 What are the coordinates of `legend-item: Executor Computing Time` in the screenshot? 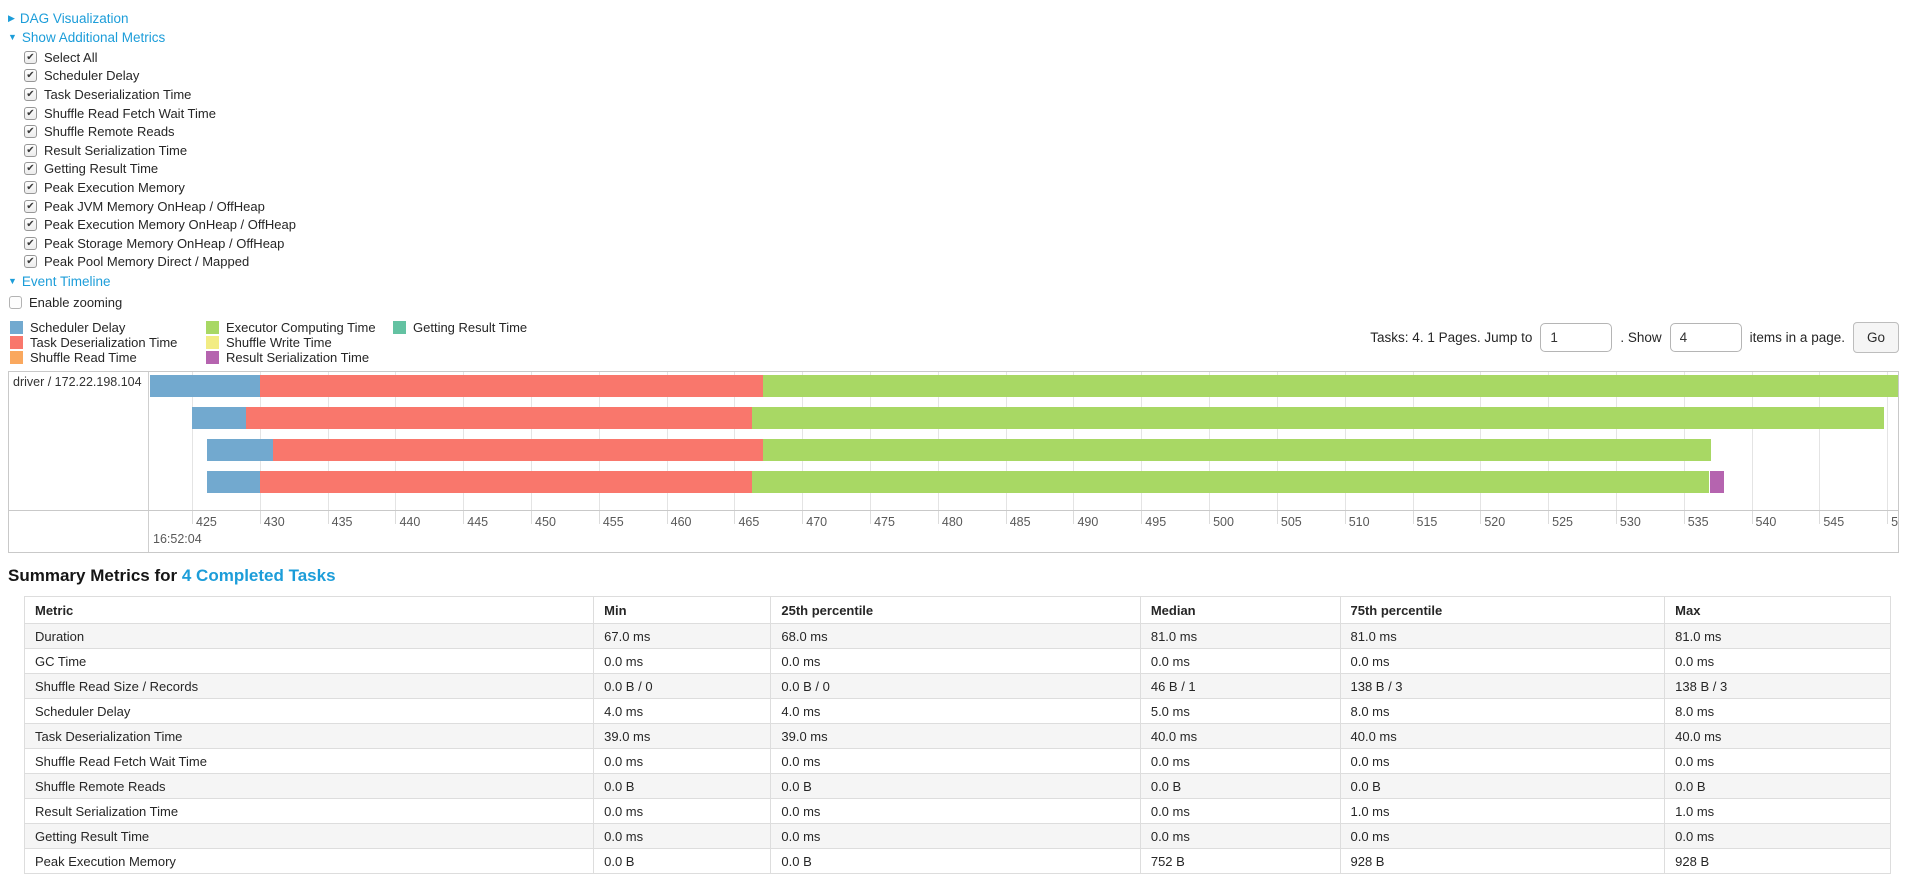 It's located at (292, 327).